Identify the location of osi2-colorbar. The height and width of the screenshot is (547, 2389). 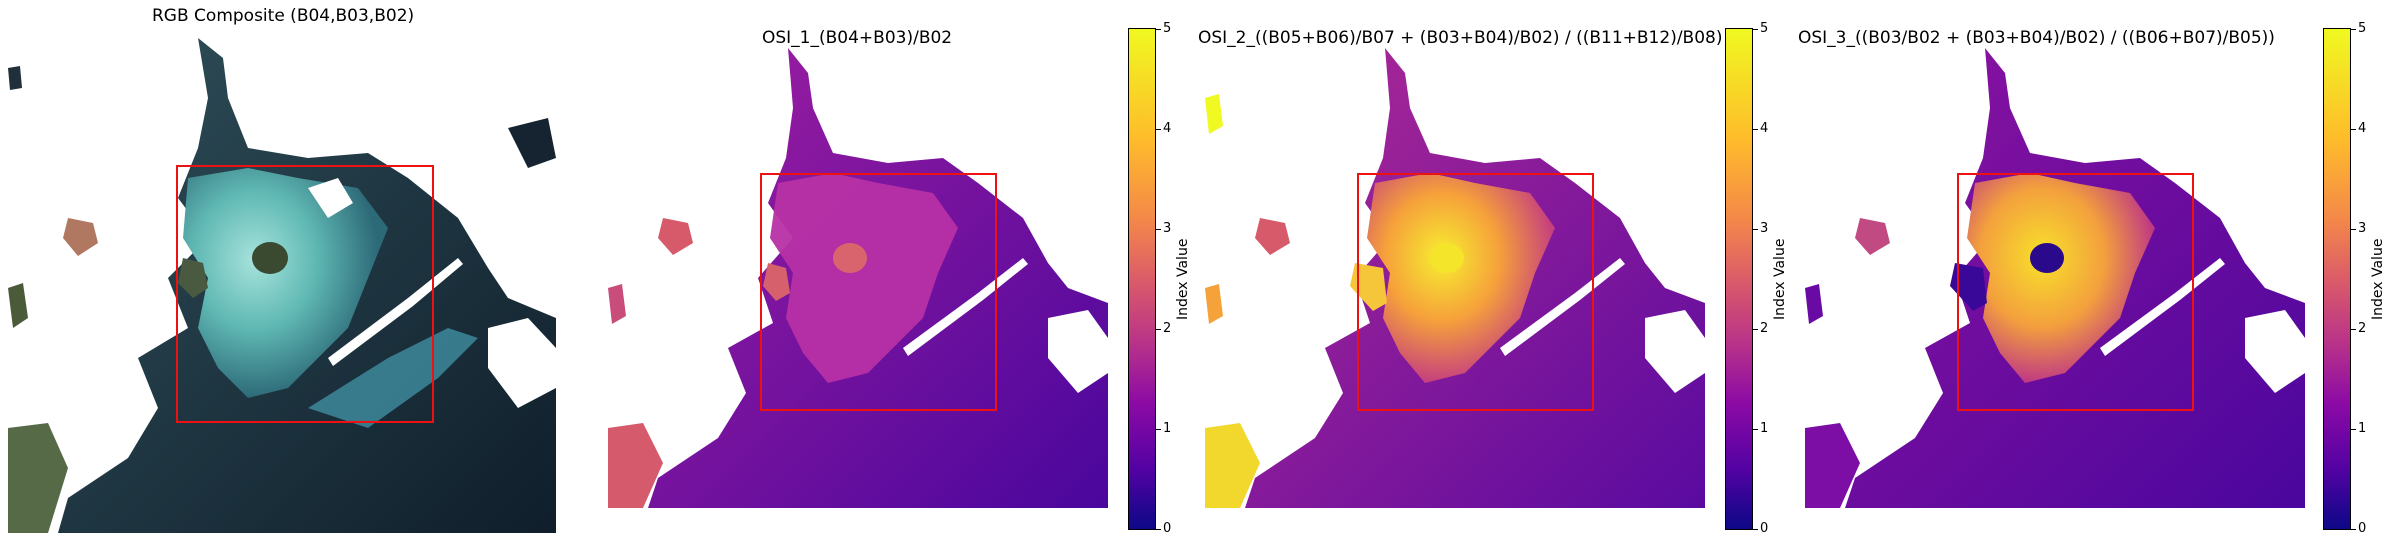
(1739, 279).